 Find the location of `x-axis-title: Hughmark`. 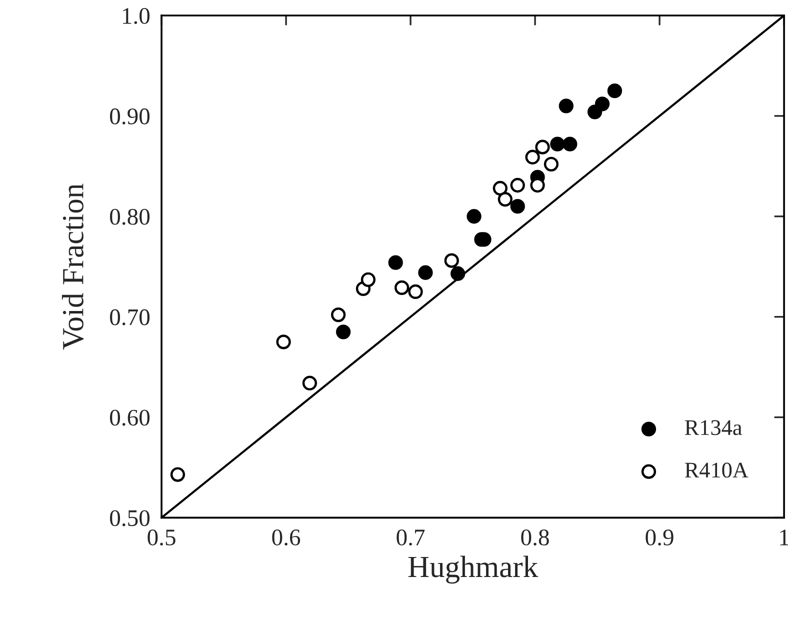

x-axis-title: Hughmark is located at coordinates (473, 570).